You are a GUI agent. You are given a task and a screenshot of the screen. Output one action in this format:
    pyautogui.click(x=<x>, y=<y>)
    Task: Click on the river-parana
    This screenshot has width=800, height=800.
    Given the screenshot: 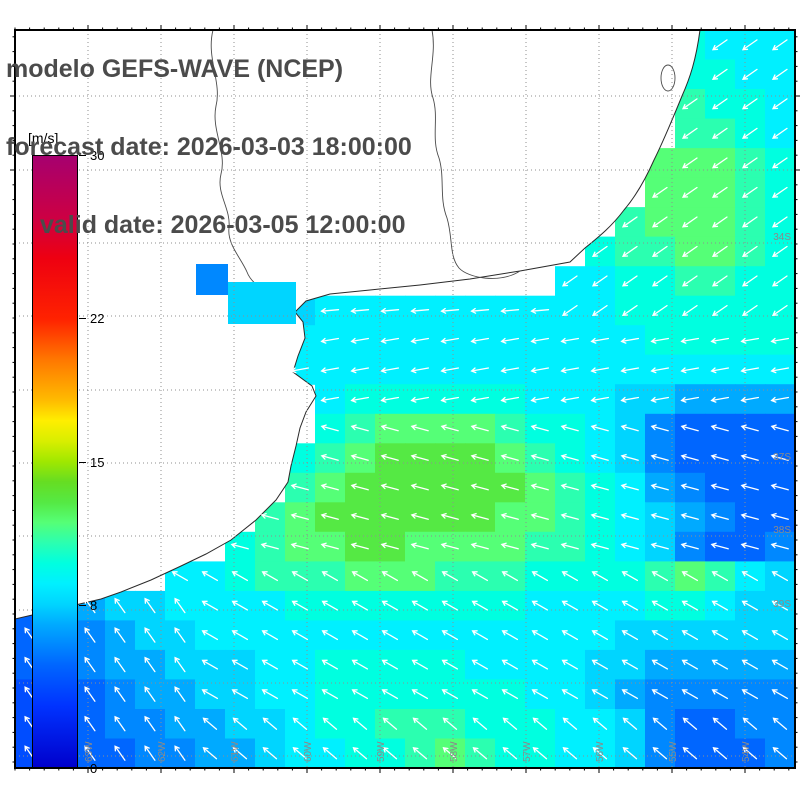 What is the action you would take?
    pyautogui.click(x=253, y=168)
    